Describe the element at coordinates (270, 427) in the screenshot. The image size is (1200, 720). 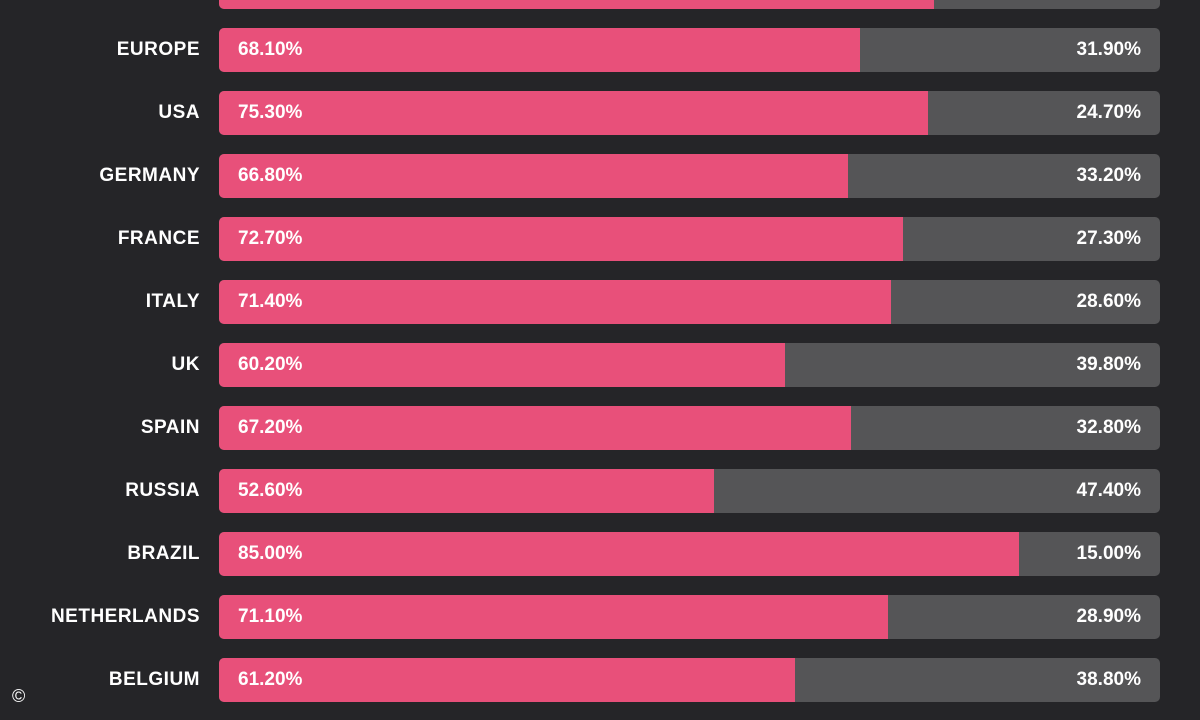
I see `value-label: 67.20%` at that location.